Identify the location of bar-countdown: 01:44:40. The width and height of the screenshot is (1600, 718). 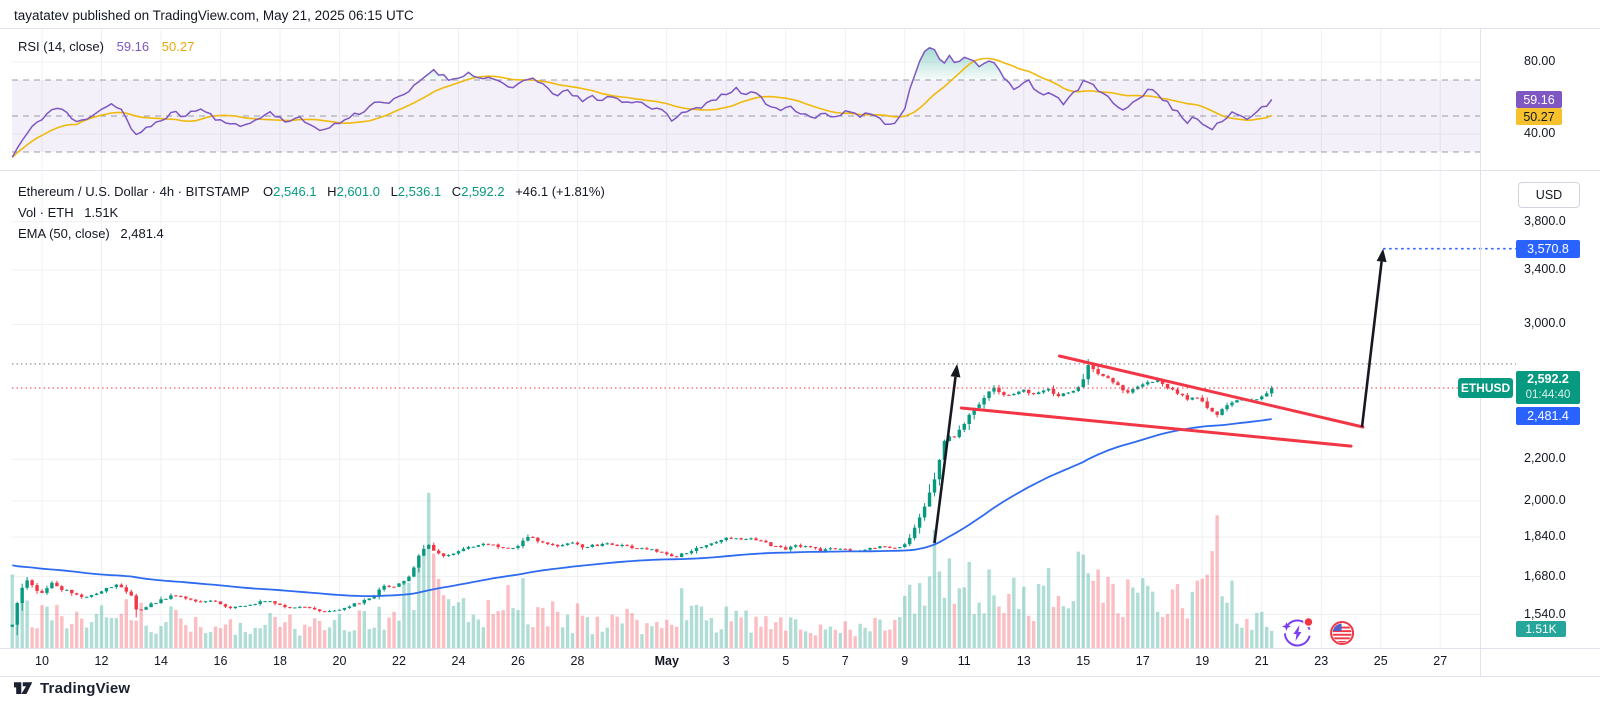
(1548, 395).